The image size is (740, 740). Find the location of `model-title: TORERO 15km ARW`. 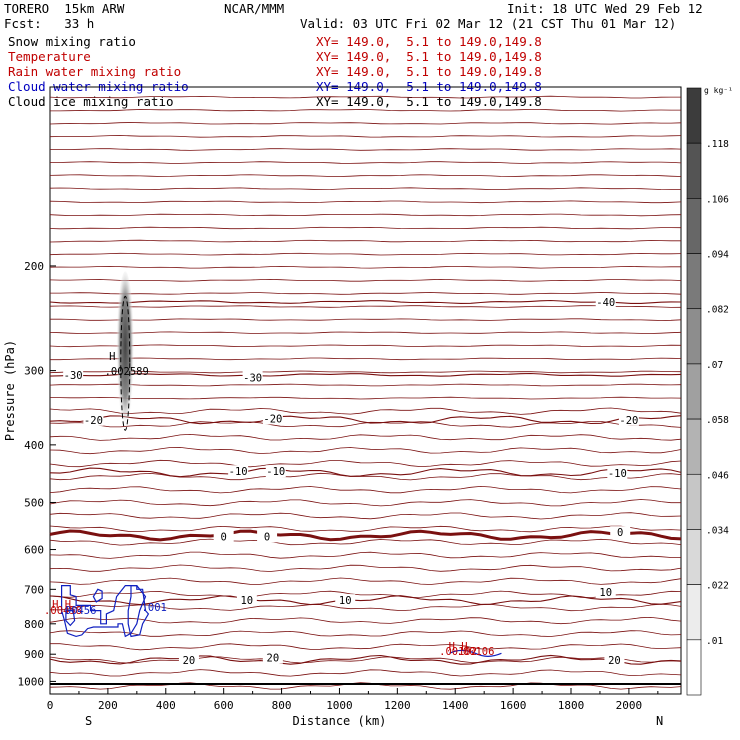

model-title: TORERO 15km ARW is located at coordinates (64, 8).